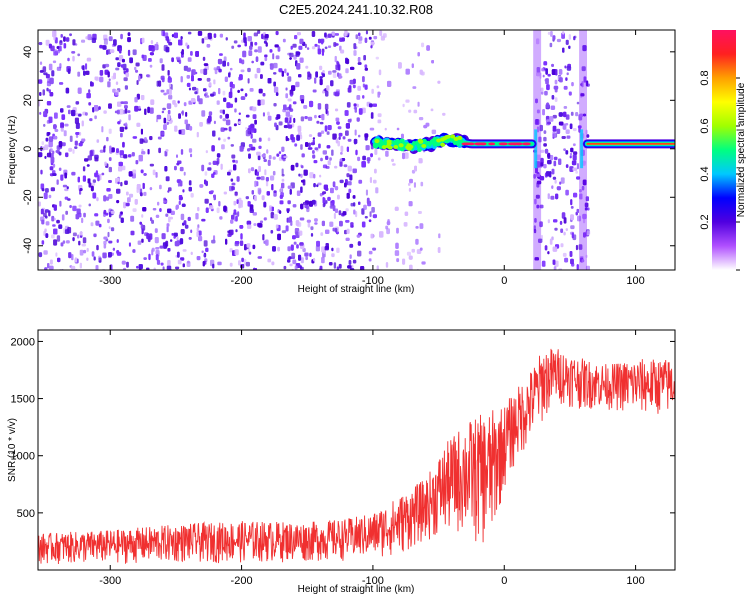 Image resolution: width=750 pixels, height=600 pixels. I want to click on colorbar-tick-label: 0.2, so click(705, 221).